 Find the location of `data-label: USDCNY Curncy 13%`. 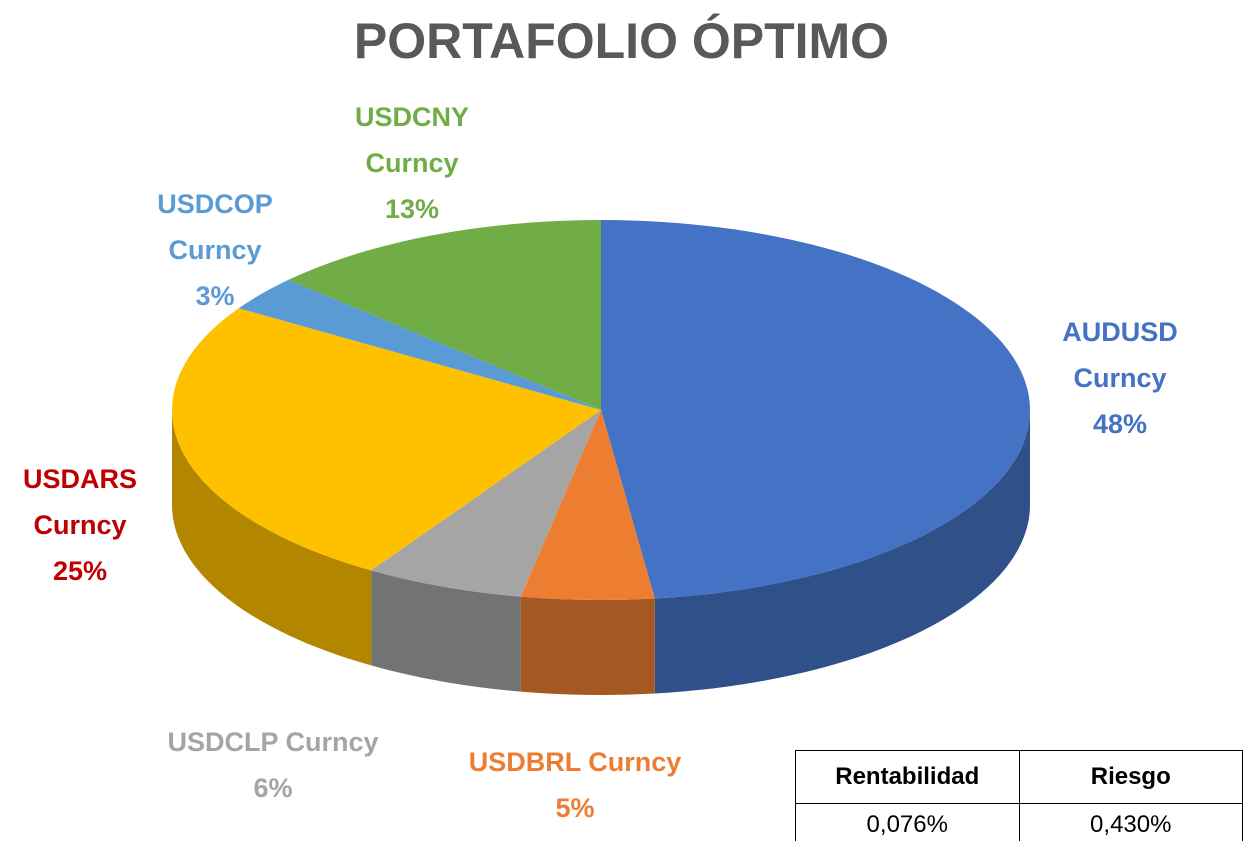

data-label: USDCNY Curncy 13% is located at coordinates (412, 163).